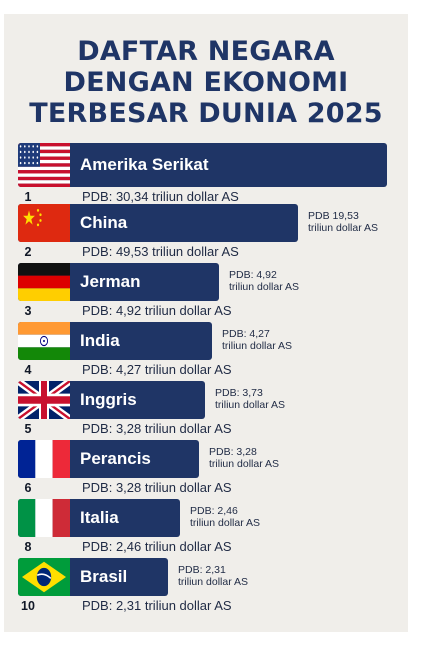  What do you see at coordinates (158, 223) in the screenshot?
I see `bar-china: China` at bounding box center [158, 223].